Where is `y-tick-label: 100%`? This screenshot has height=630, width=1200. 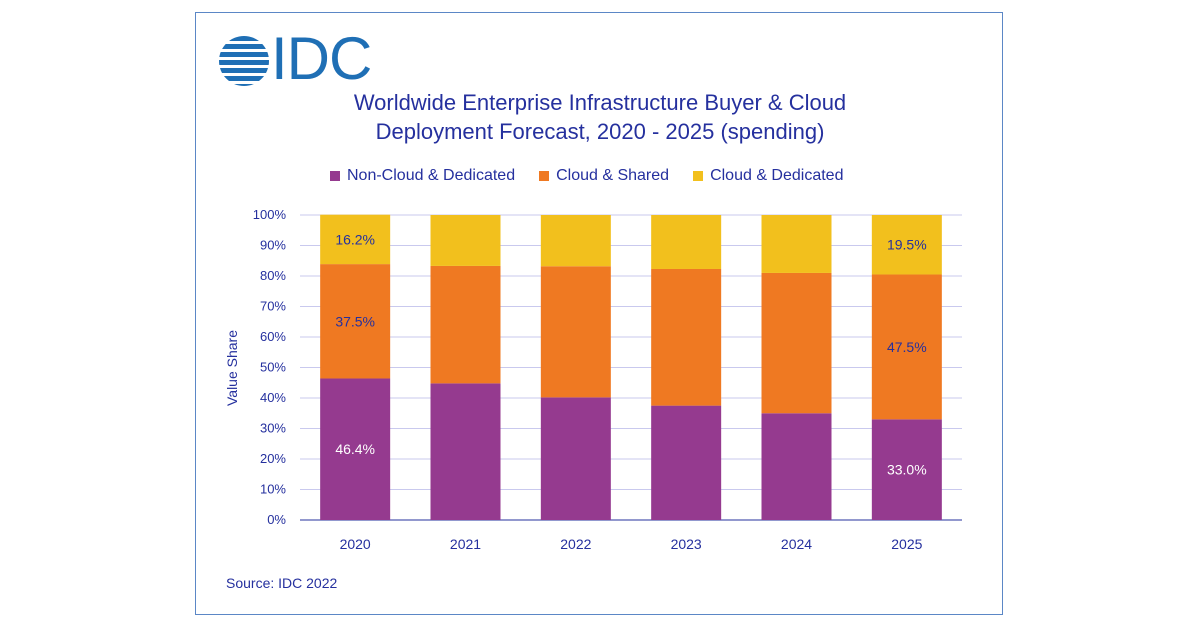
y-tick-label: 100% is located at coordinates (270, 214).